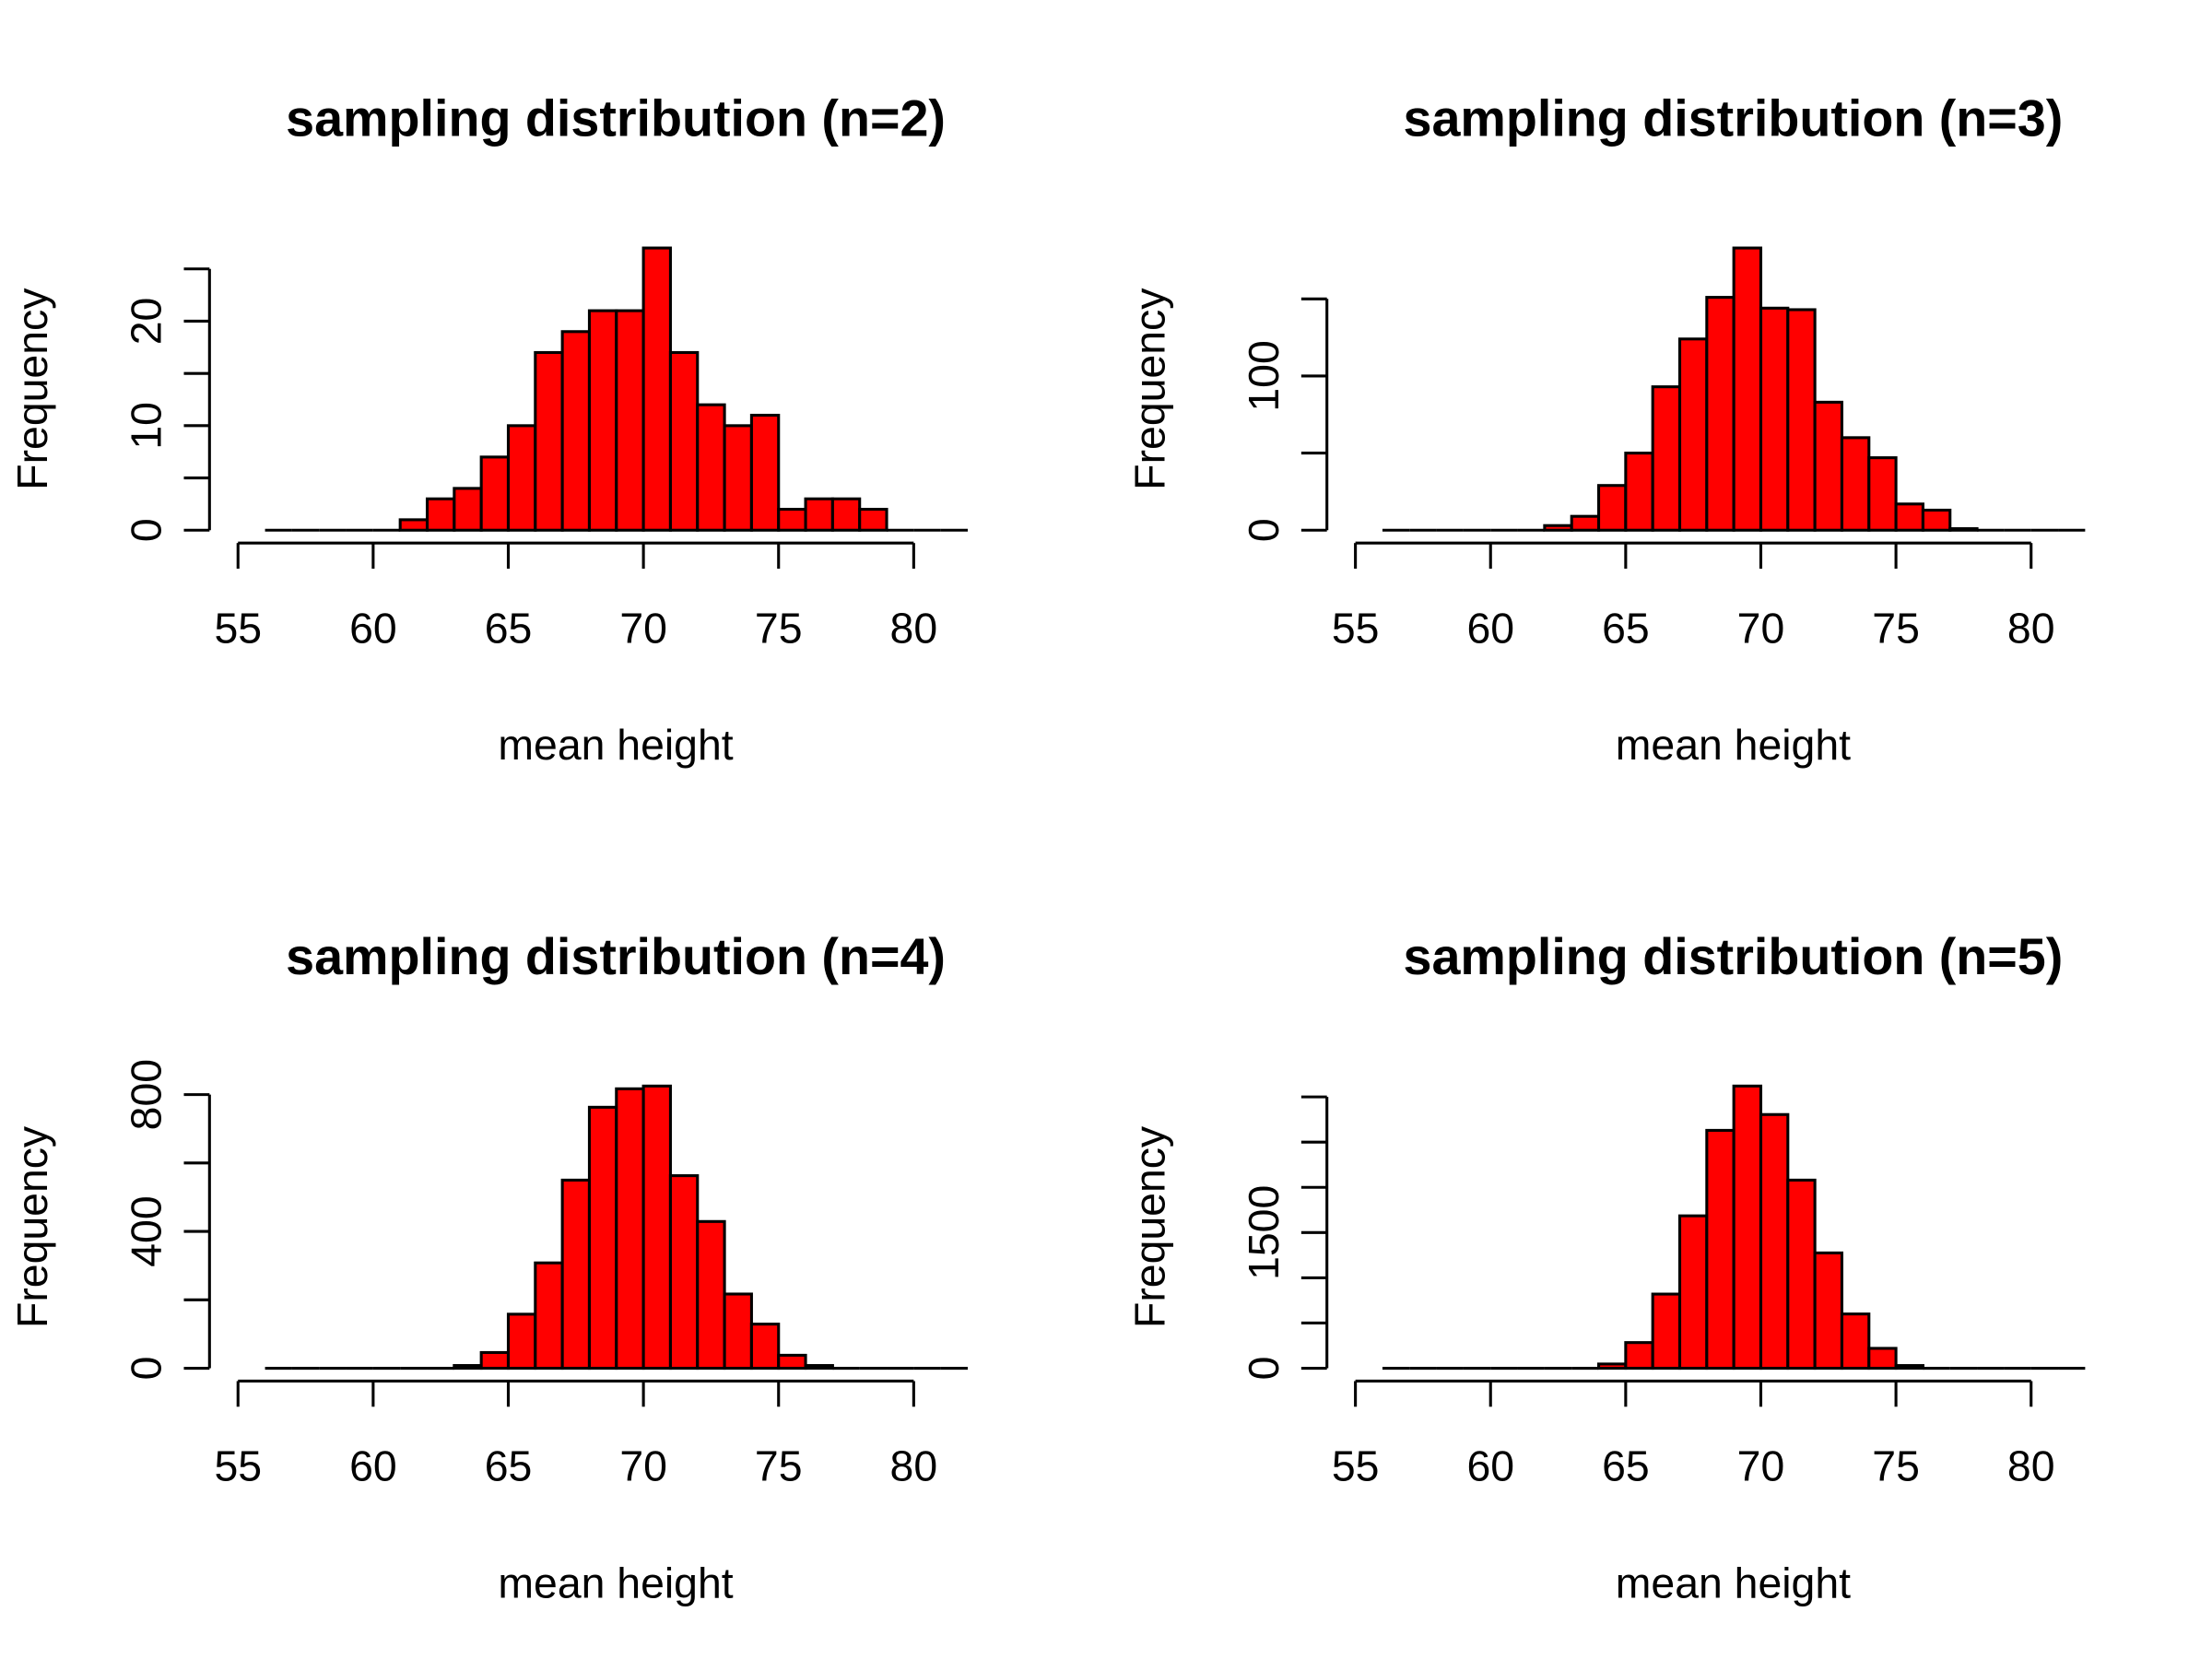 The image size is (2212, 1659). I want to click on y-tick-label: 20, so click(147, 322).